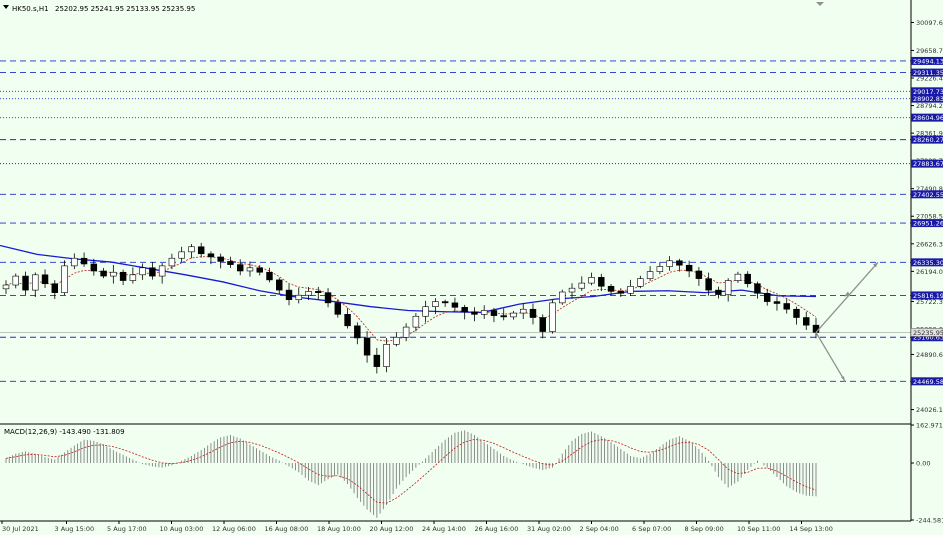 The height and width of the screenshot is (535, 943). I want to click on level-label: 26951.26, so click(928, 224).